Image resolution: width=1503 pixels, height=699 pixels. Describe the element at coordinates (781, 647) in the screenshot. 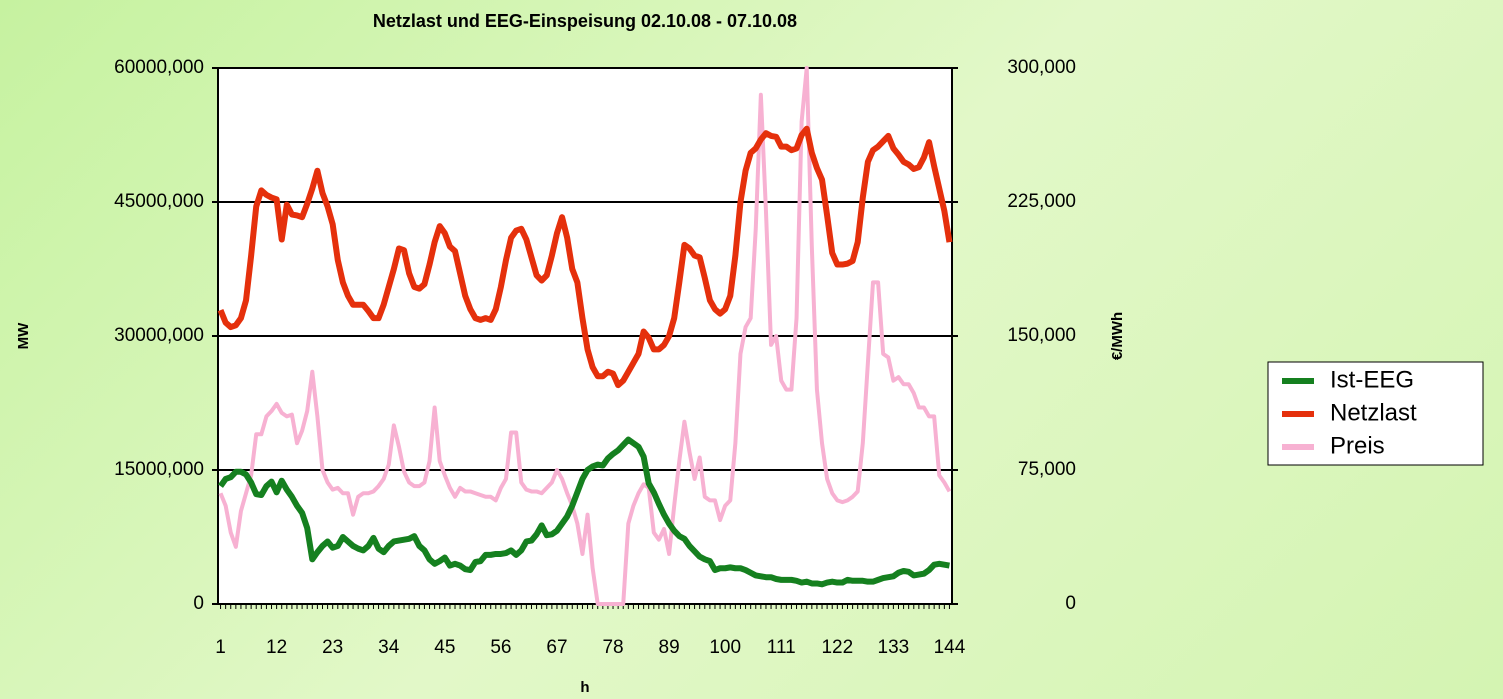

I see `x-tick-label: 111` at that location.